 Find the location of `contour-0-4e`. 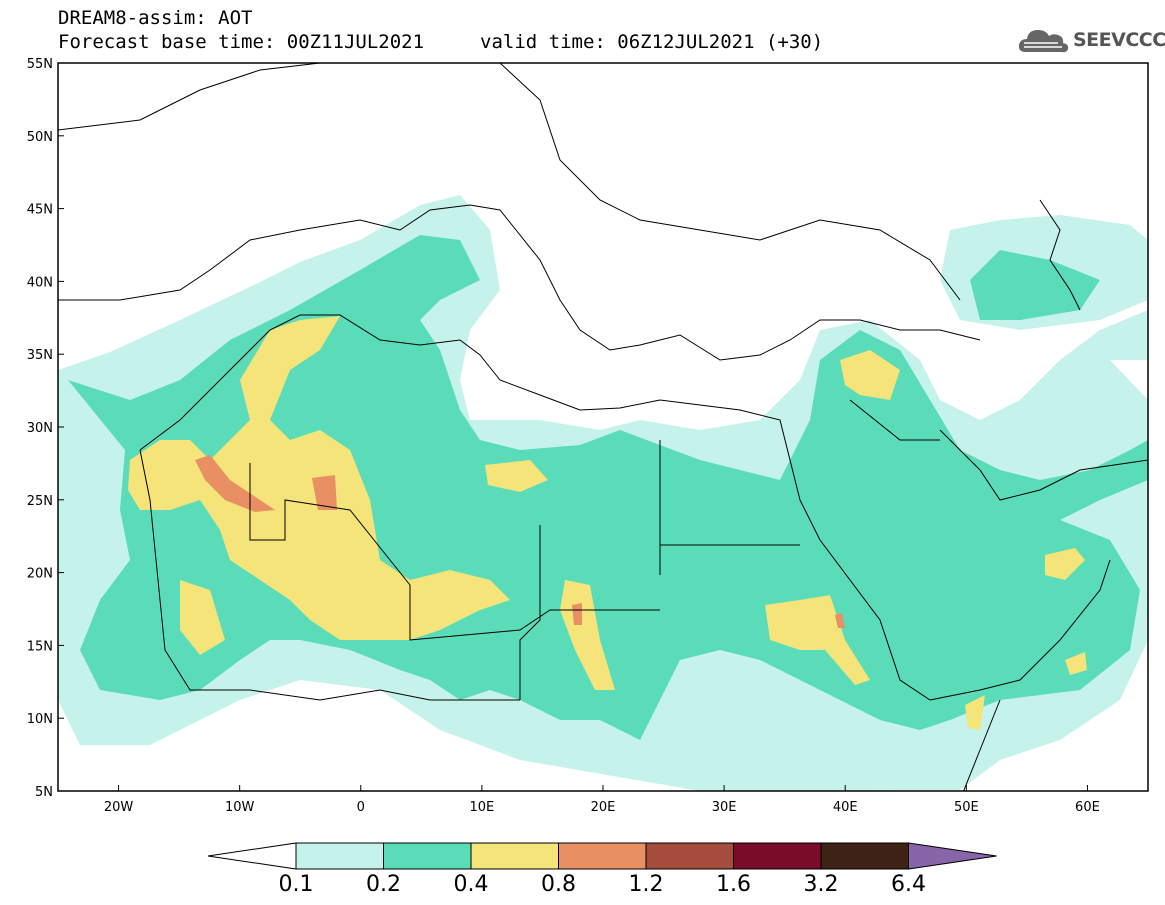

contour-0-4e is located at coordinates (817, 640).